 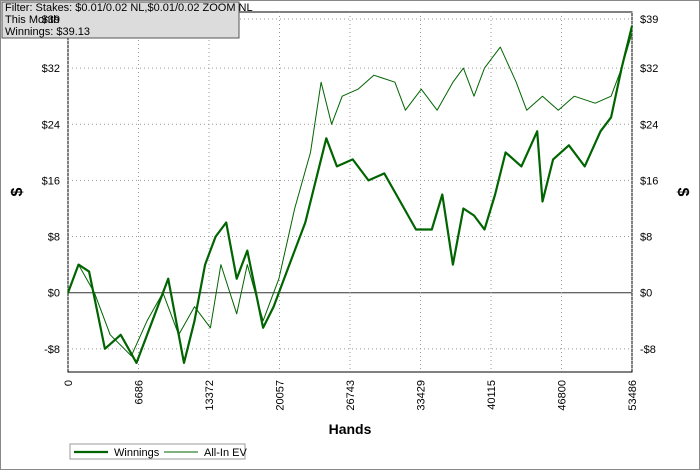 I want to click on y2-tick-label: $32, so click(x=649, y=69).